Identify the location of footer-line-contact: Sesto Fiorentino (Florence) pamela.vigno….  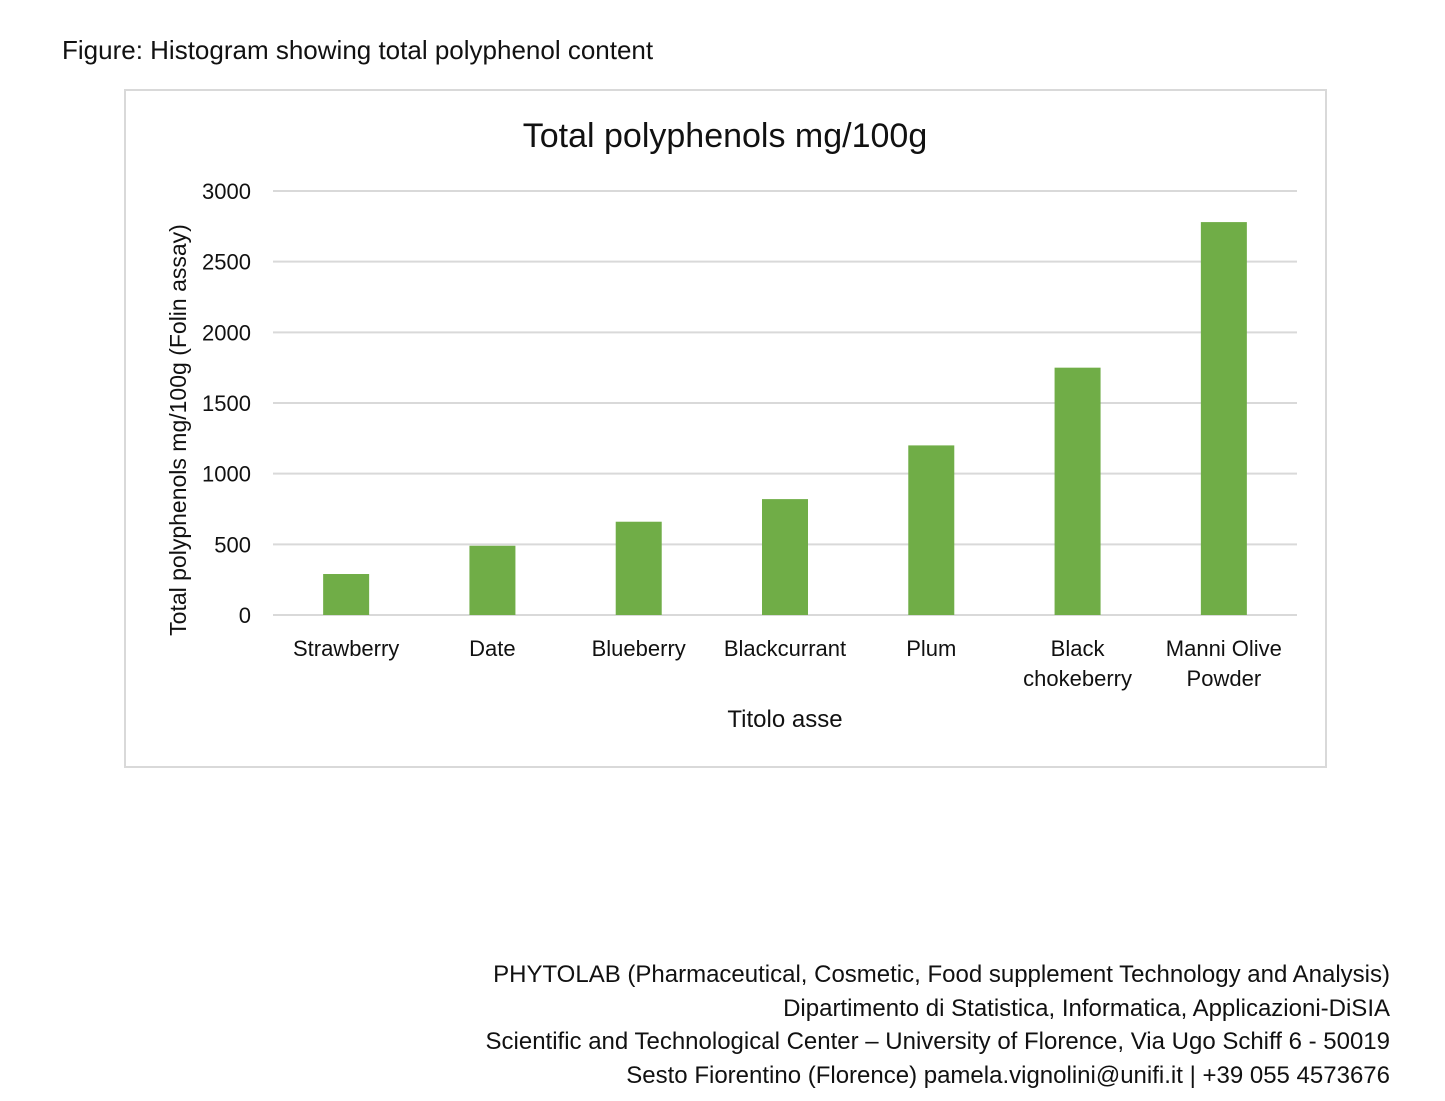
(1008, 1075).